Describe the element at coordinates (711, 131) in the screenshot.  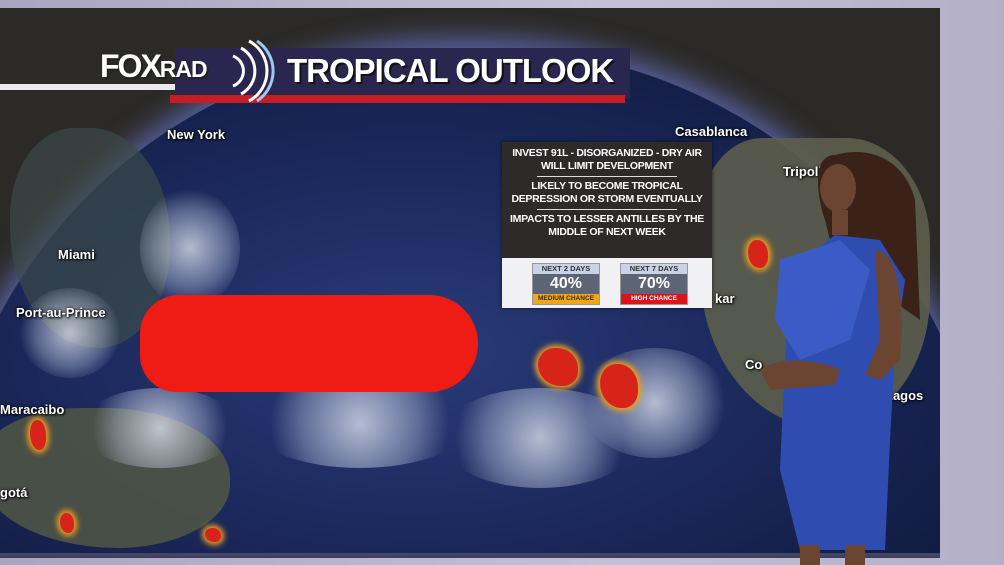
I see `city-label-casablanca: Casablanca` at that location.